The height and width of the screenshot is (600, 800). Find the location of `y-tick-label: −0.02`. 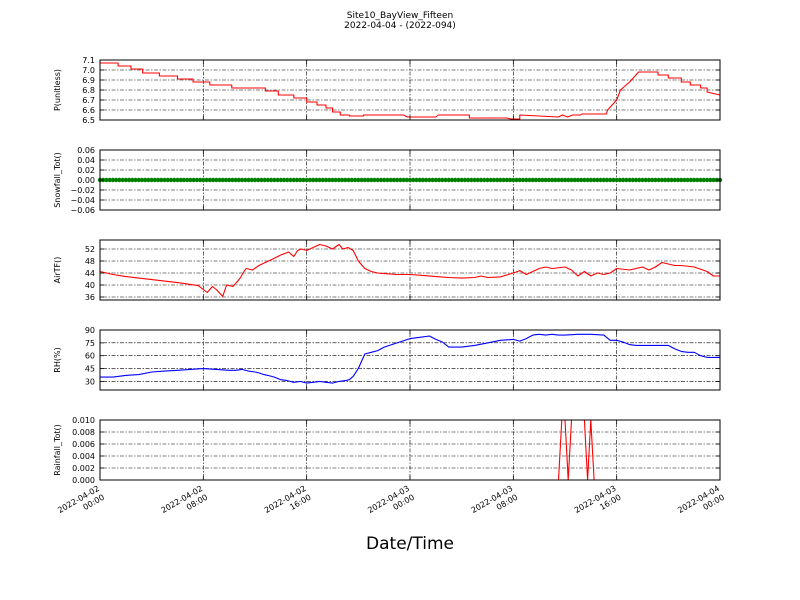

y-tick-label: −0.02 is located at coordinates (82, 190).